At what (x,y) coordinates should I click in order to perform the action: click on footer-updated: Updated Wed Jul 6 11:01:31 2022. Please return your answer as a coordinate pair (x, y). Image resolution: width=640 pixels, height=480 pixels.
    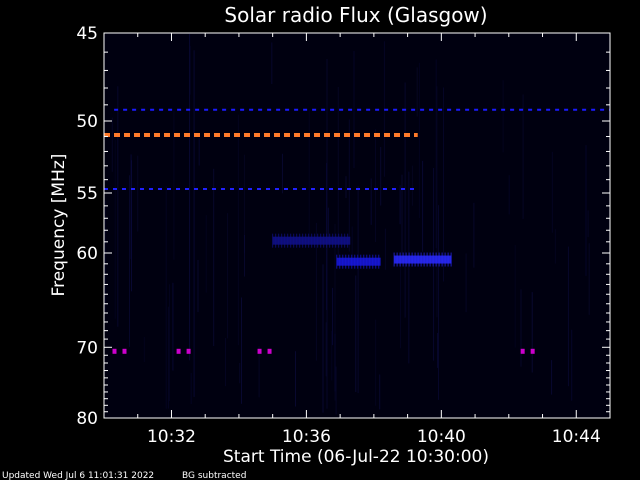
    Looking at the image, I should click on (78, 475).